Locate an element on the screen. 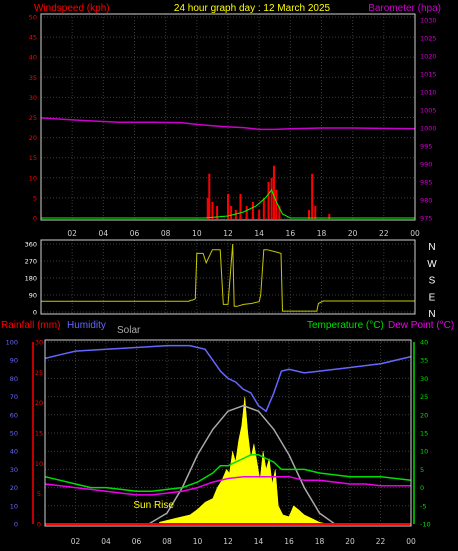 Image resolution: width=458 pixels, height=551 pixels. compass-label: S is located at coordinates (432, 281).